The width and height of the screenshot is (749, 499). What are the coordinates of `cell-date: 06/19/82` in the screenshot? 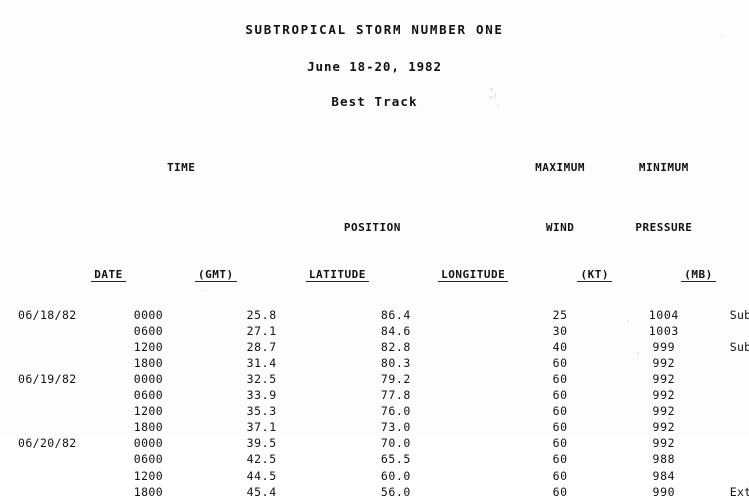 It's located at (47, 378).